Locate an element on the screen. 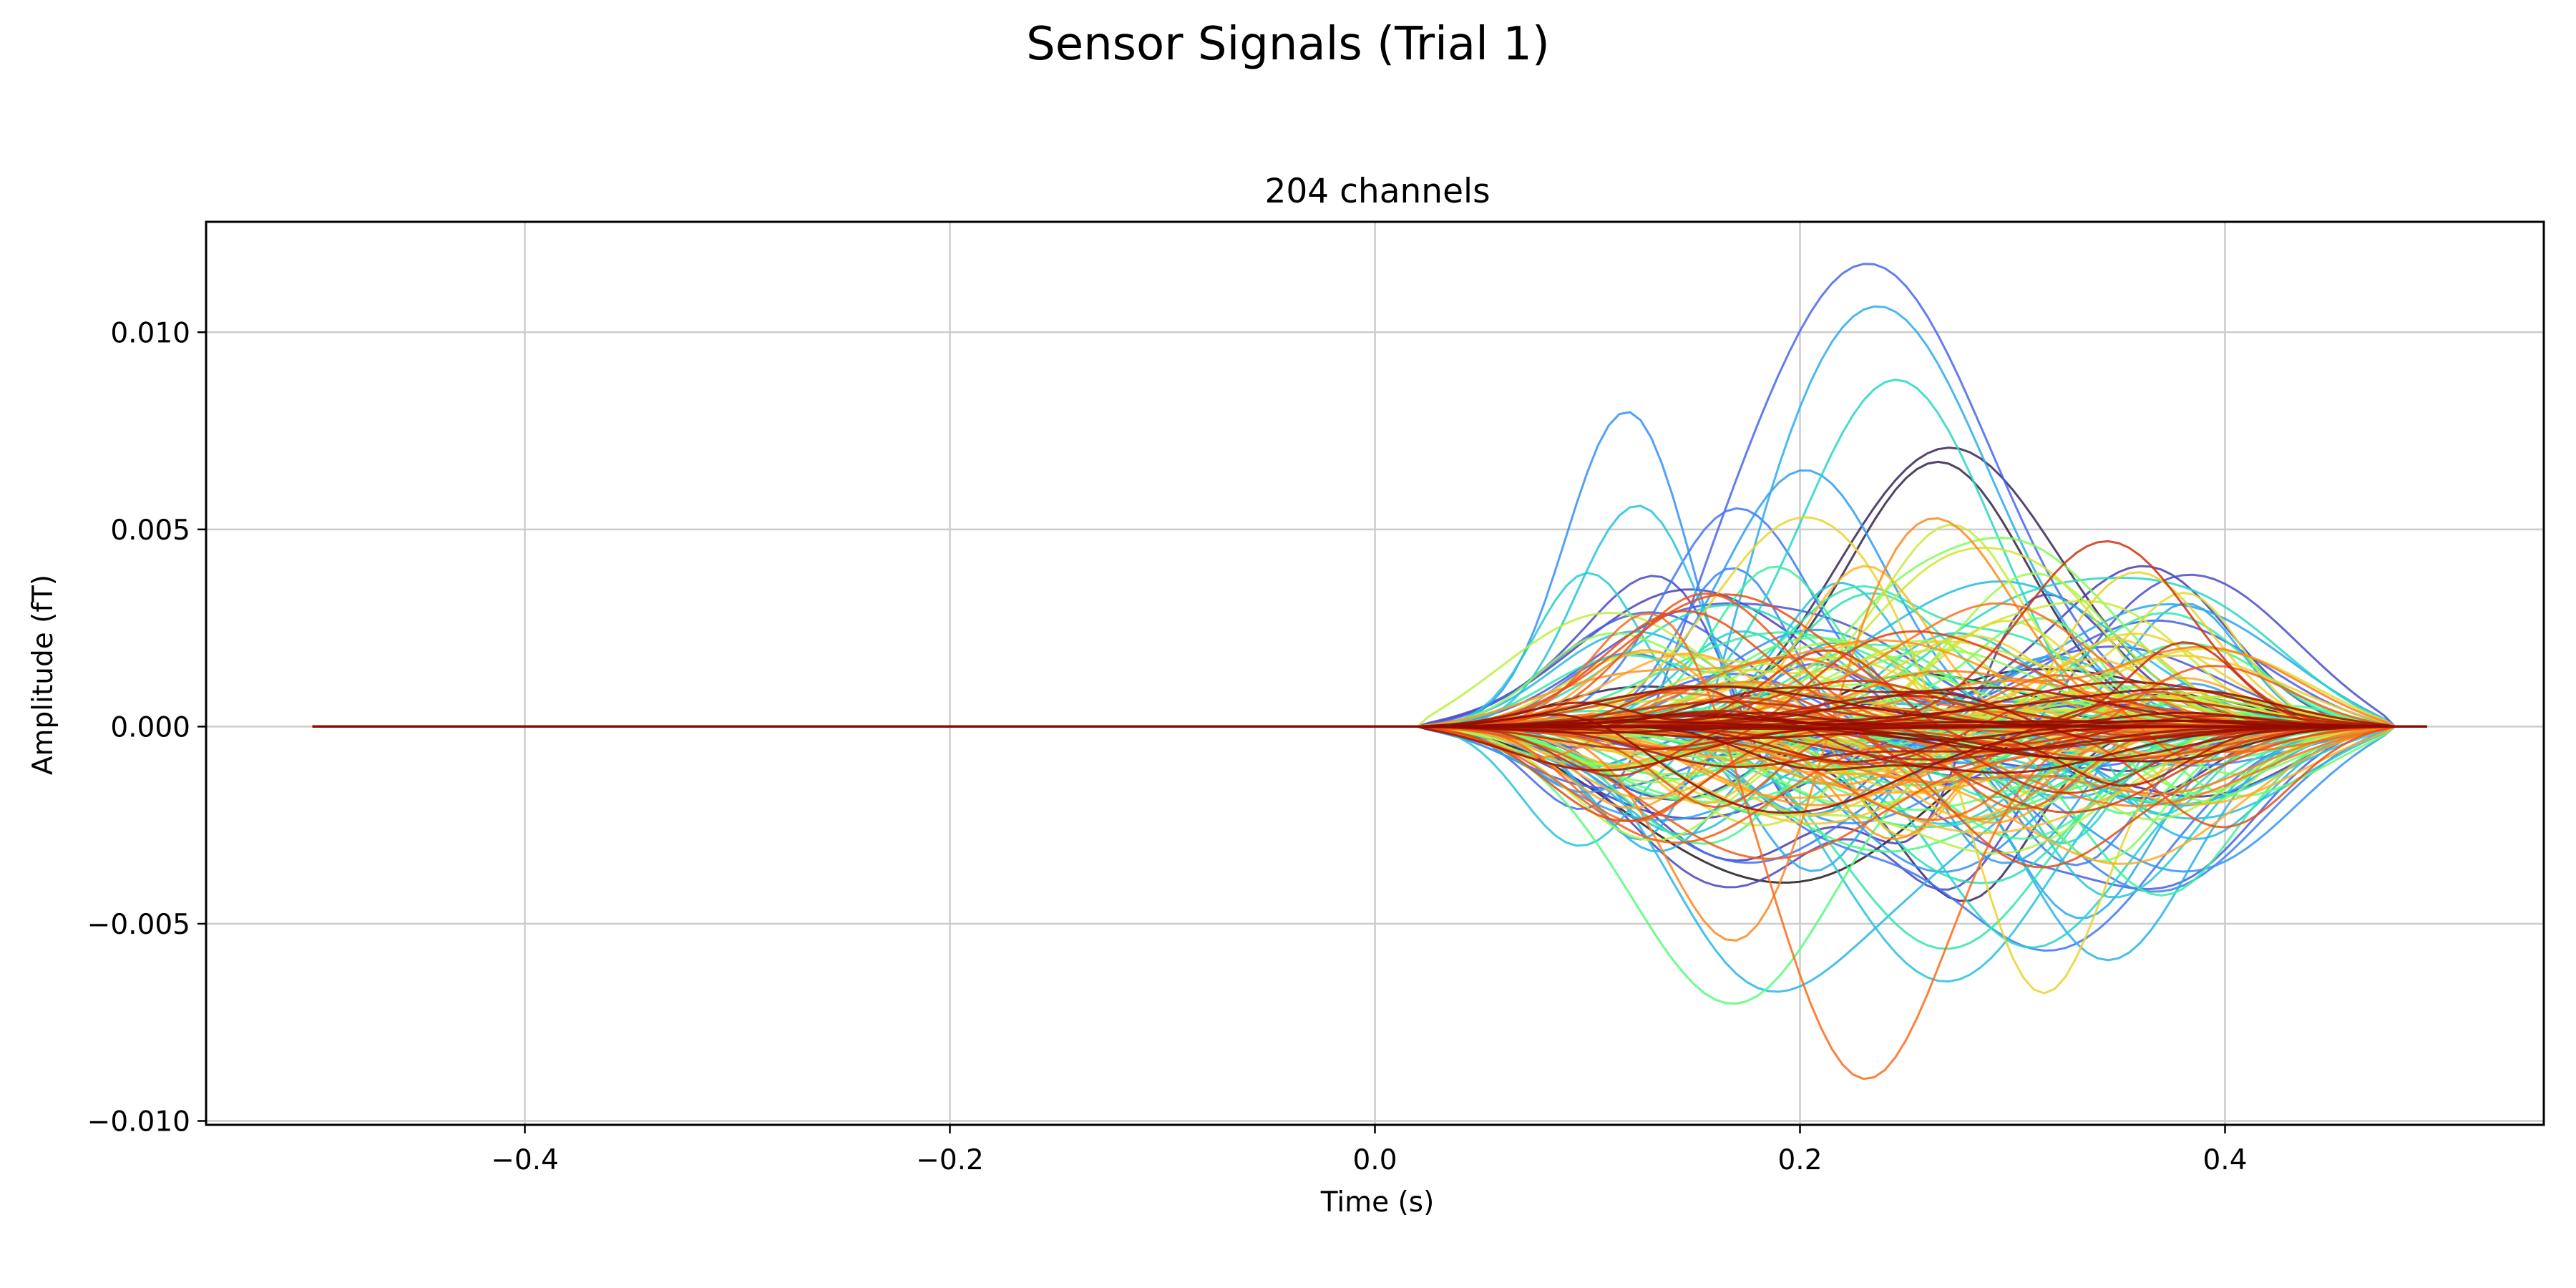 This screenshot has height=1288, width=2576. y-tick-label: 0.010 is located at coordinates (150, 333).